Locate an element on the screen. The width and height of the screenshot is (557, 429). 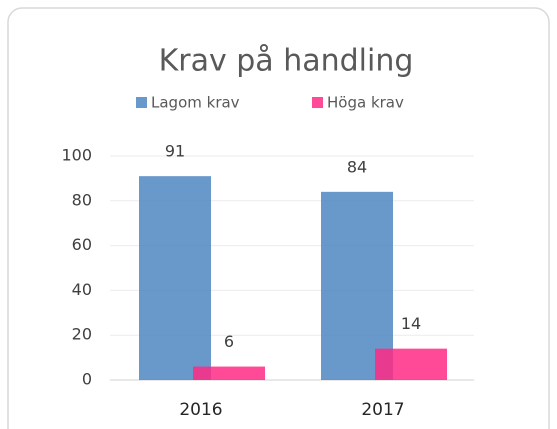
y-tick-label: 100 is located at coordinates (76, 155).